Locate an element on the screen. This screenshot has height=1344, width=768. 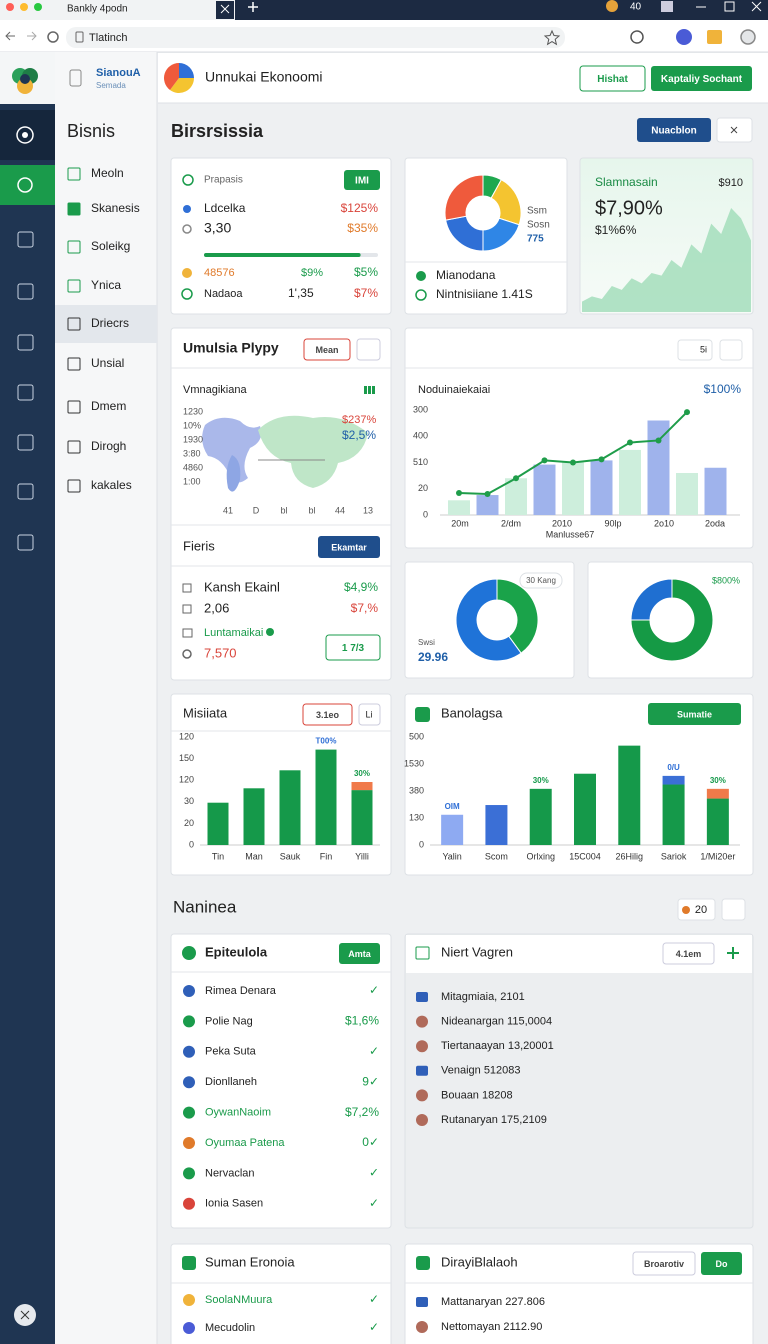
label: Tlatinch is located at coordinates (108, 38).